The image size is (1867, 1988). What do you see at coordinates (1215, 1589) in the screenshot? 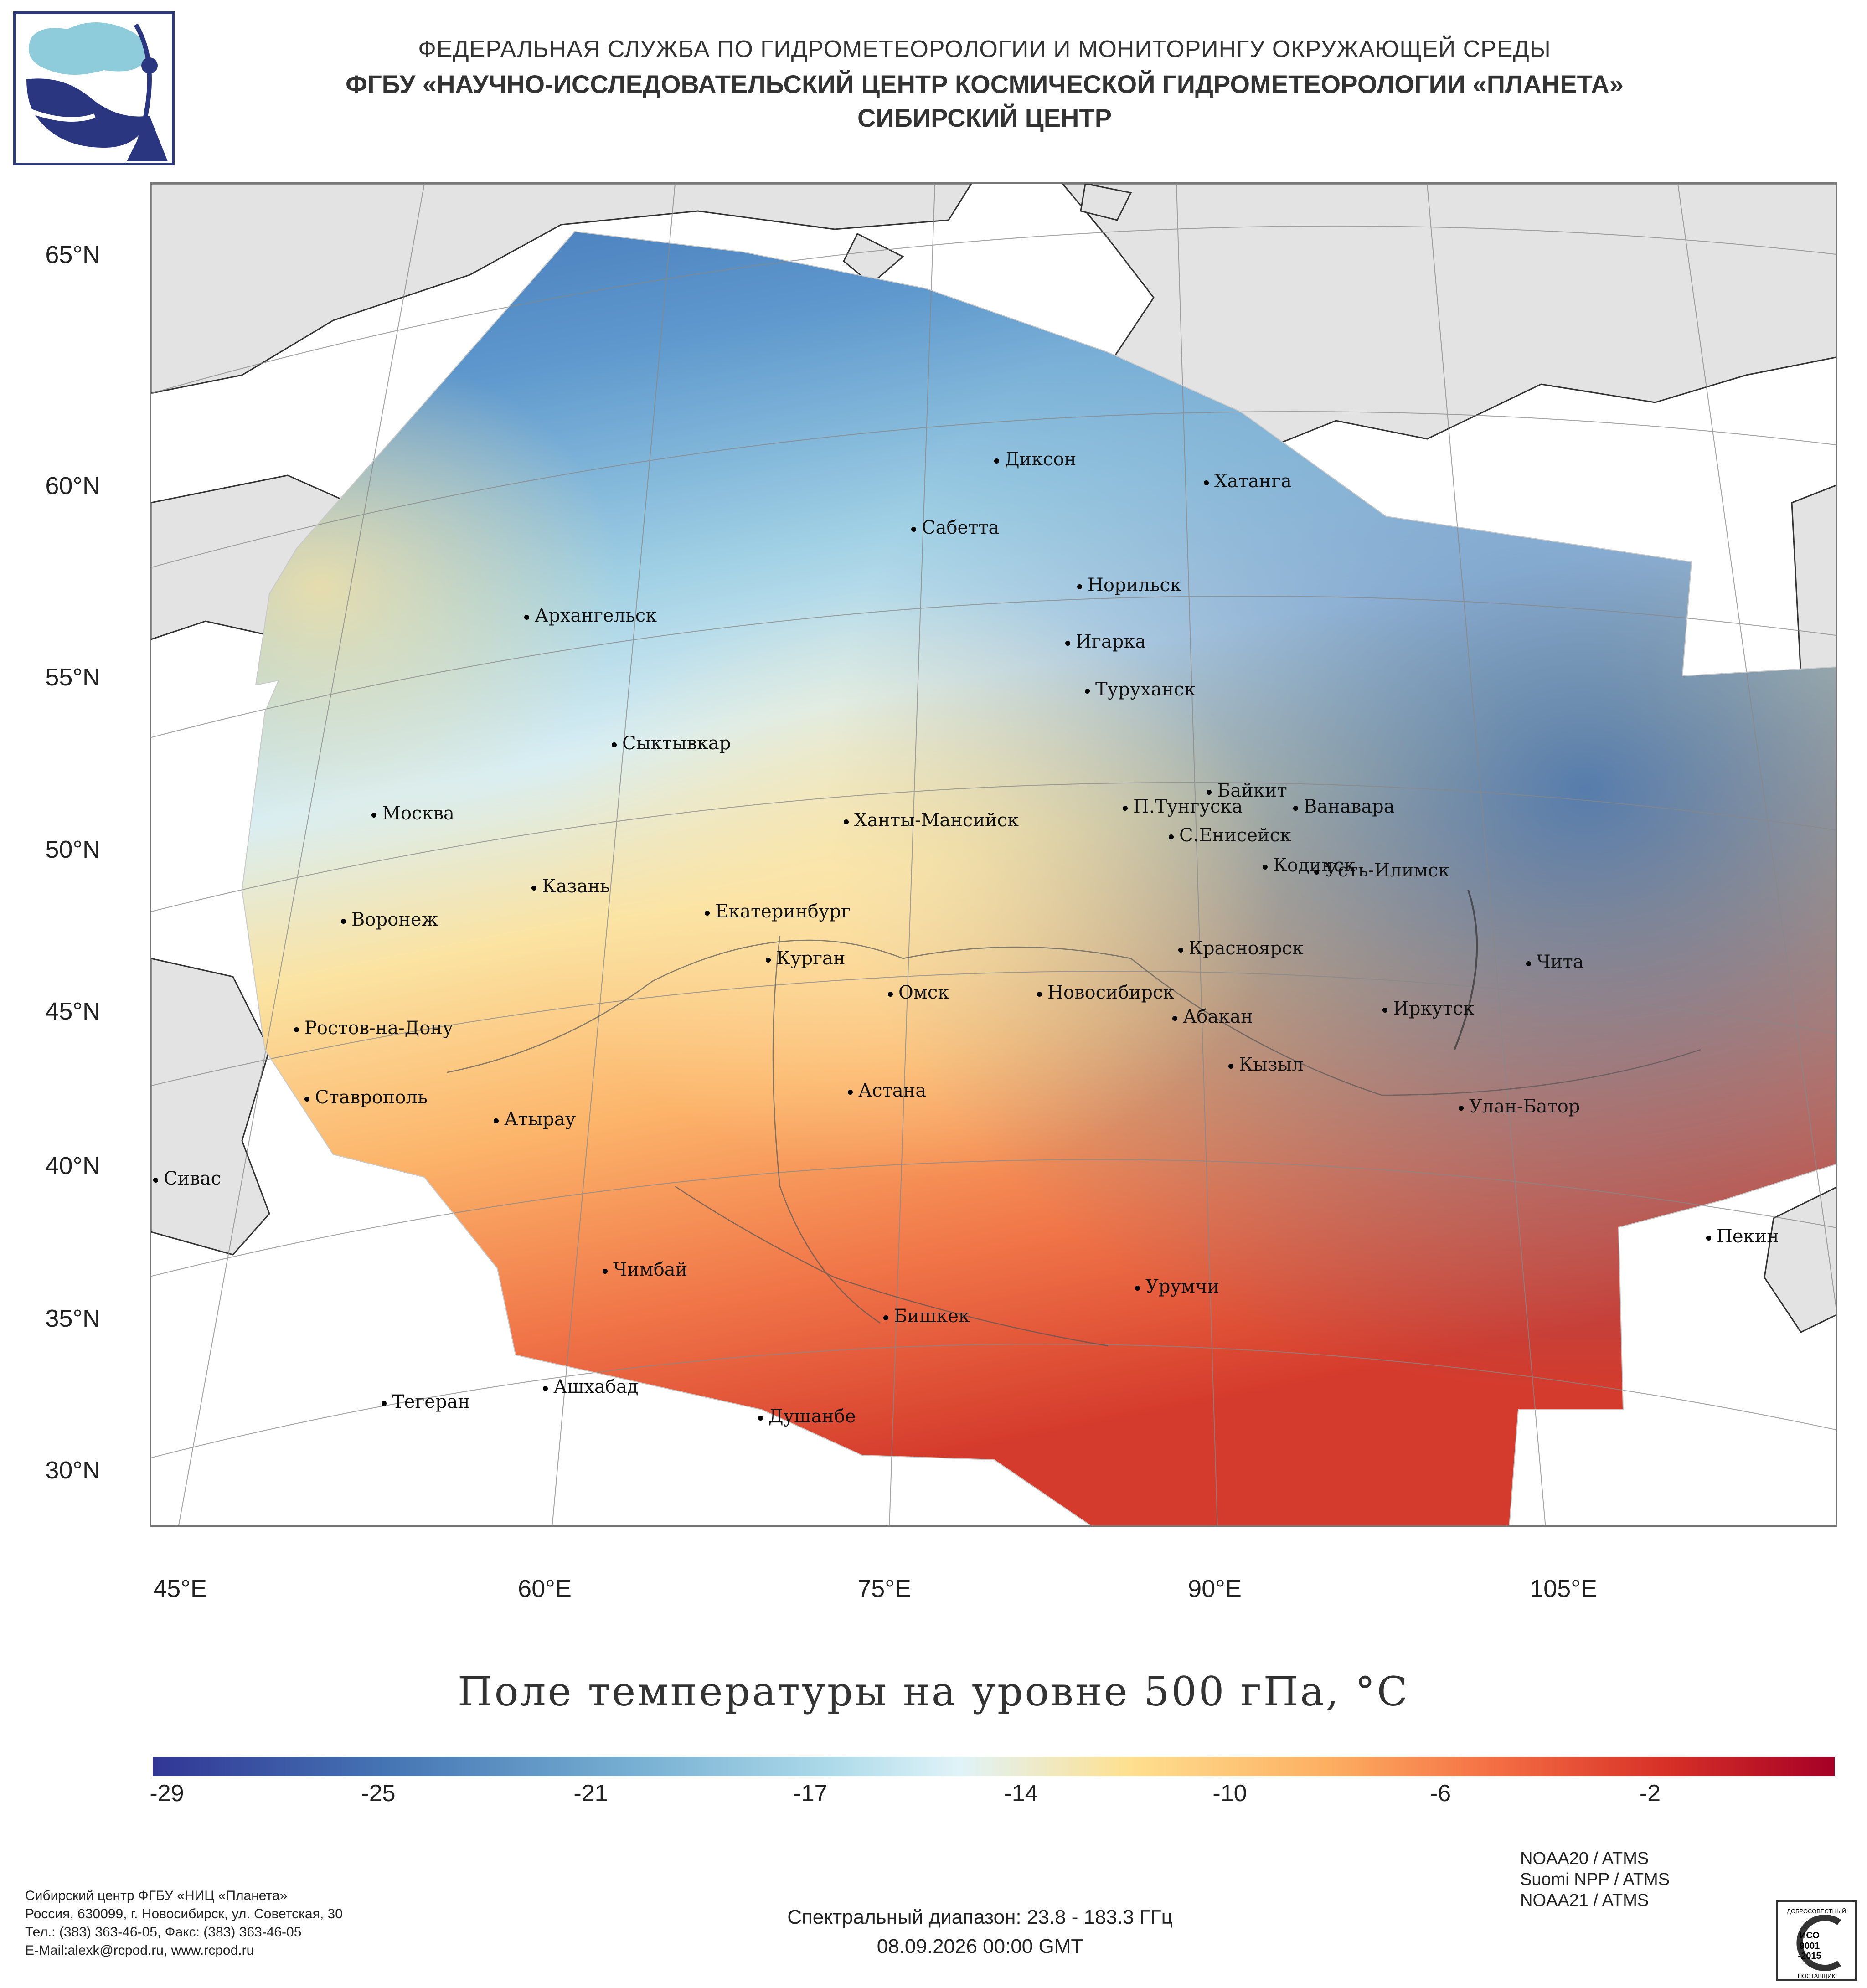
I see `lon-label-90: 90°E` at bounding box center [1215, 1589].